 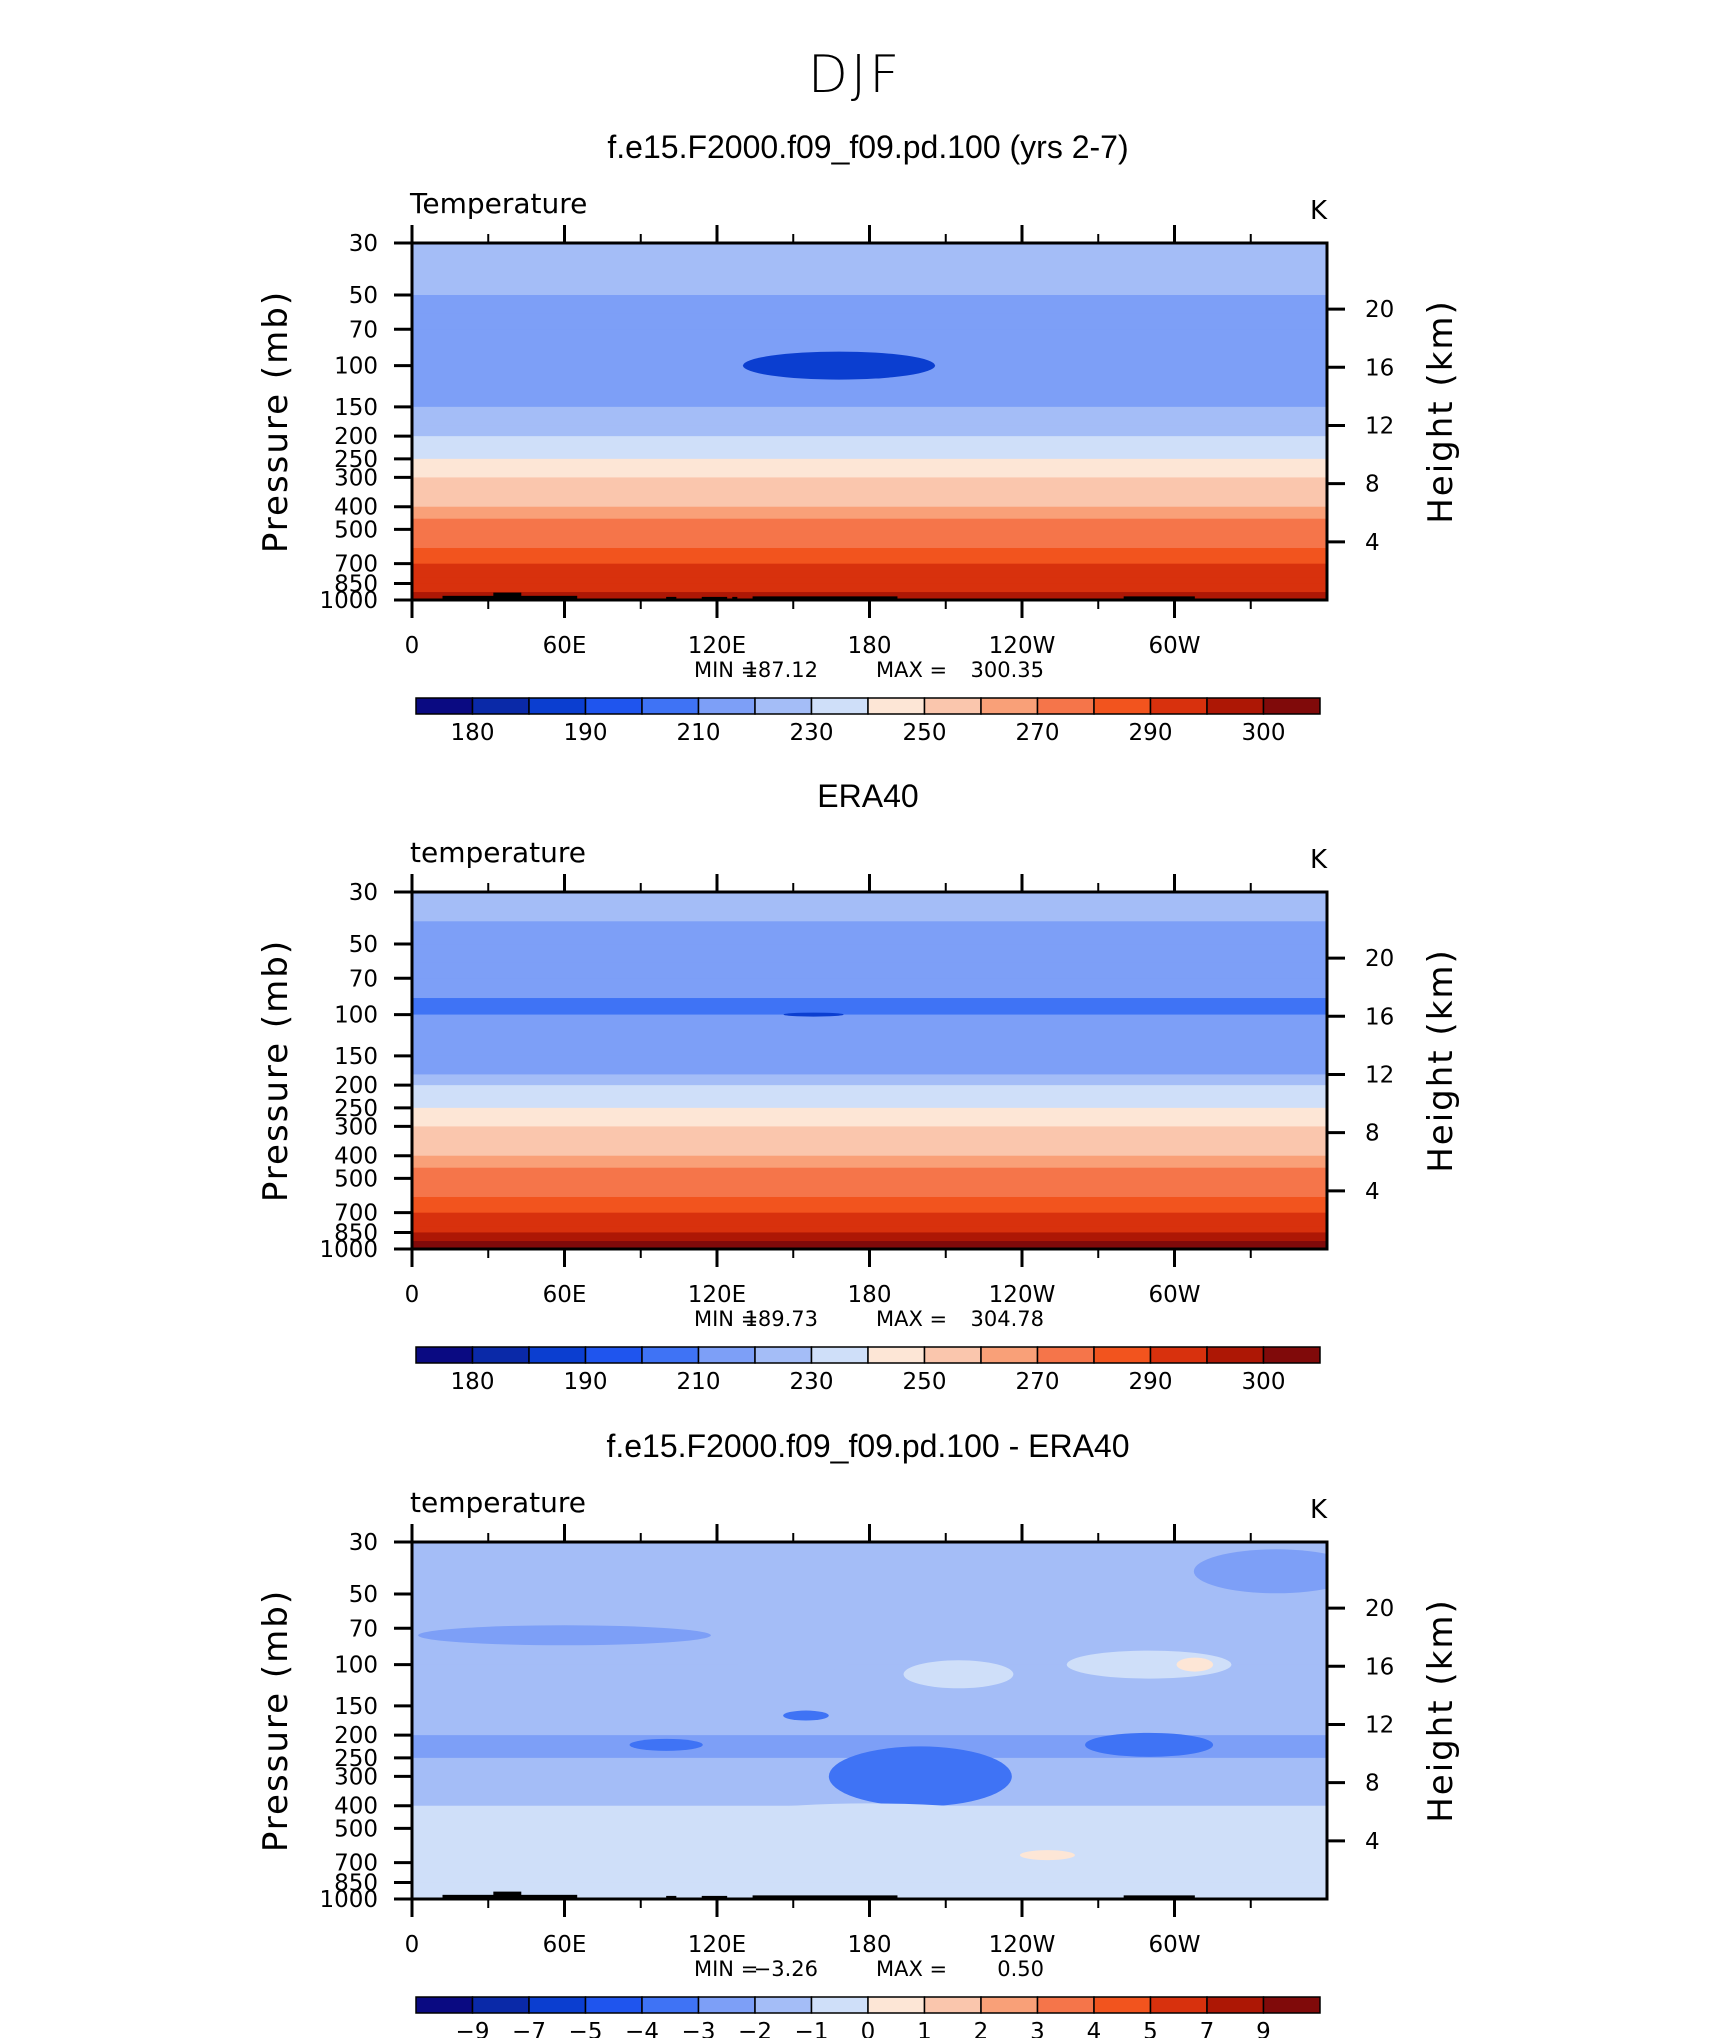 I want to click on y-tick-label: 50, so click(x=363, y=1595).